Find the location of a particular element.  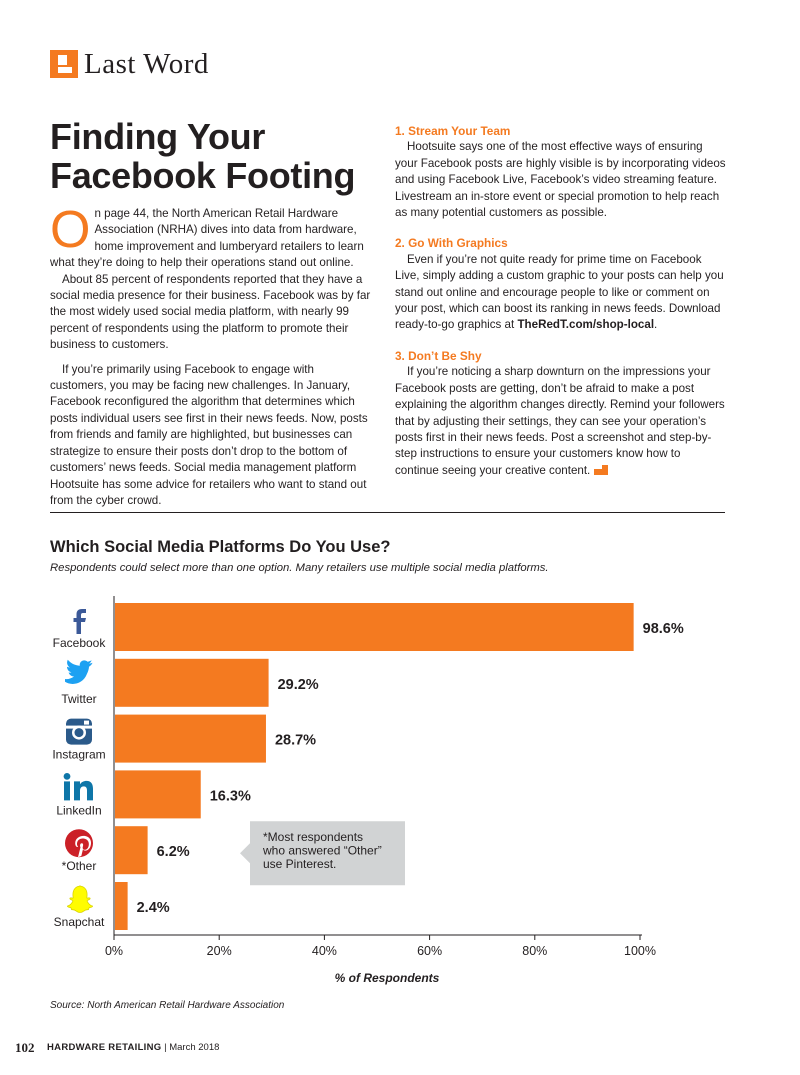

linkedin-i-stem is located at coordinates (67, 791).